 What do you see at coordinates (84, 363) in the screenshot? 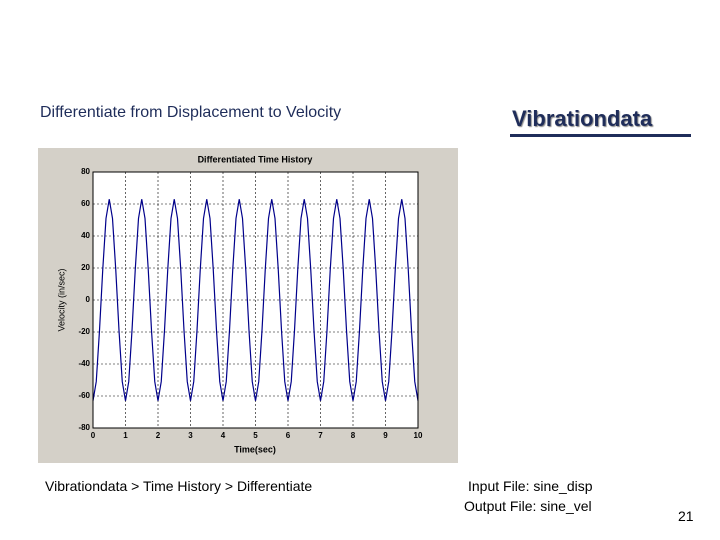
I see `y-tick-label: -40` at bounding box center [84, 363].